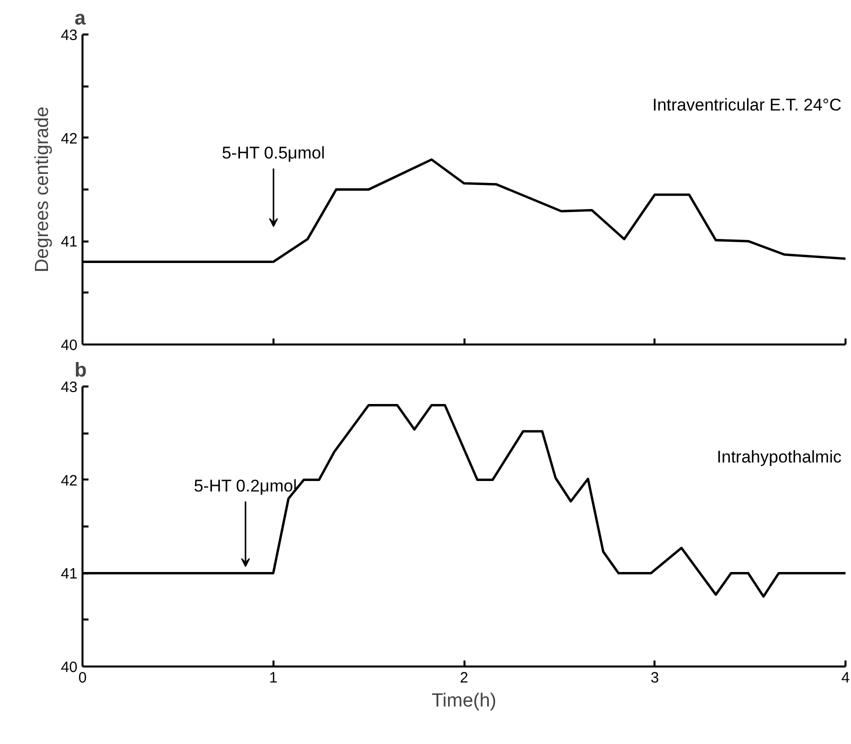 This screenshot has width=851, height=744. Describe the element at coordinates (82, 678) in the screenshot. I see `x-tick-label: 0` at that location.